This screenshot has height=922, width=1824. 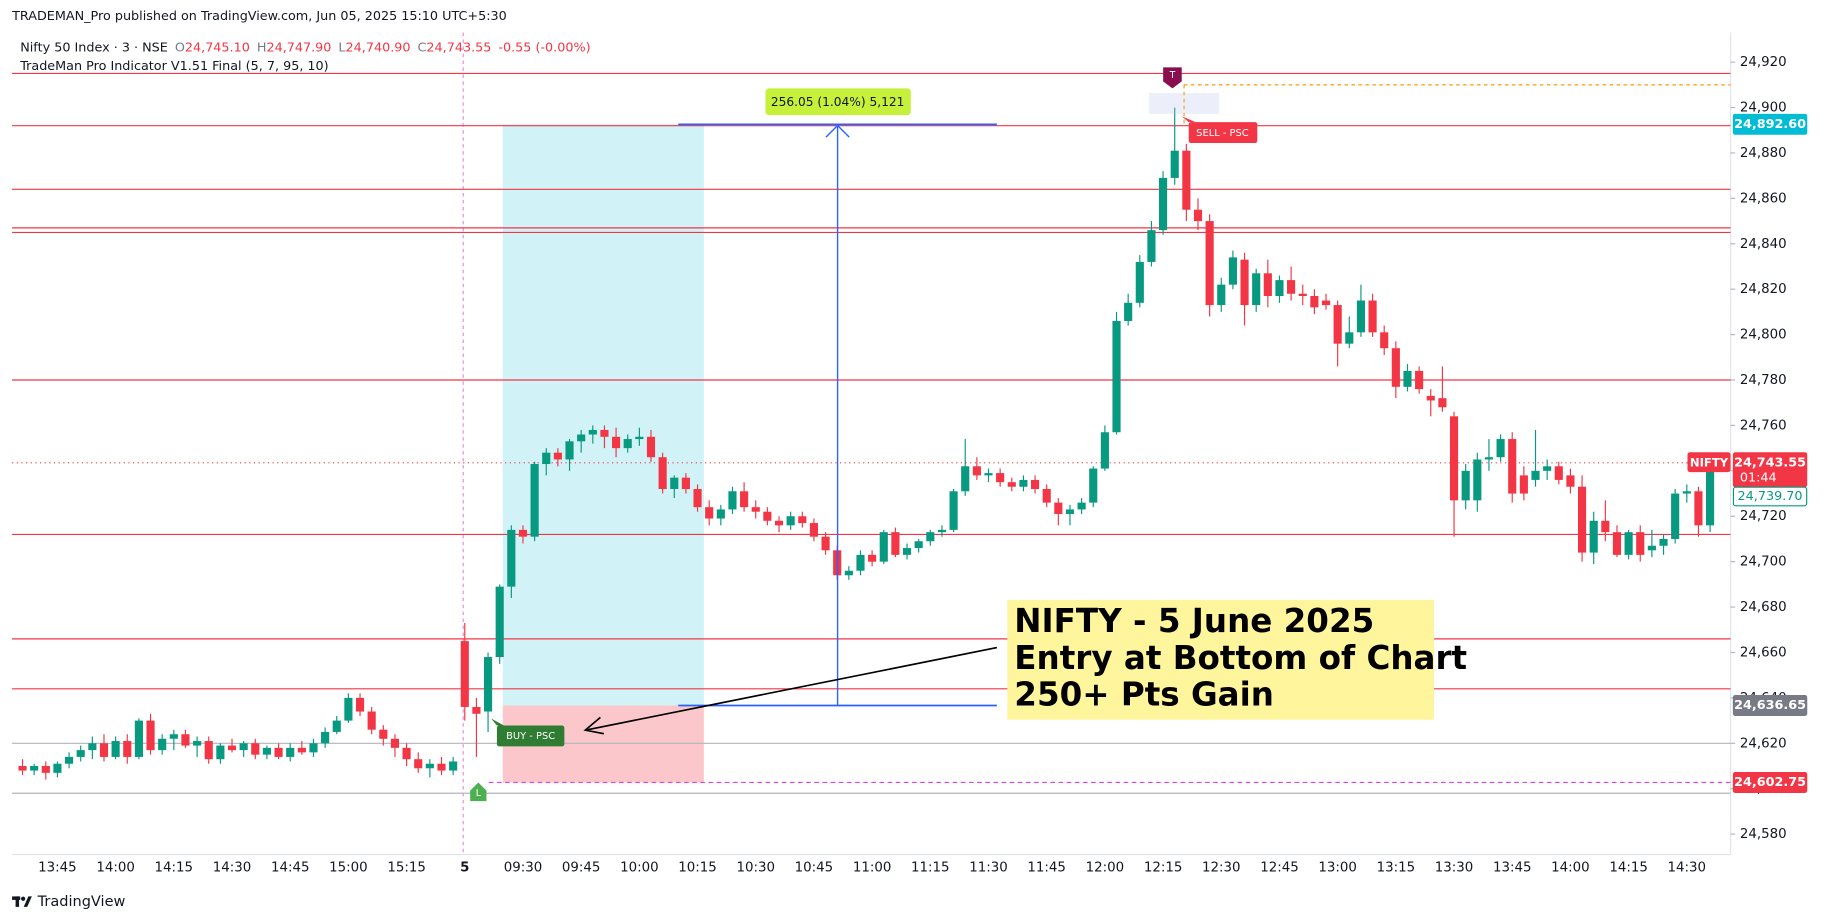 I want to click on last-price: 24,743.55, so click(x=1770, y=462).